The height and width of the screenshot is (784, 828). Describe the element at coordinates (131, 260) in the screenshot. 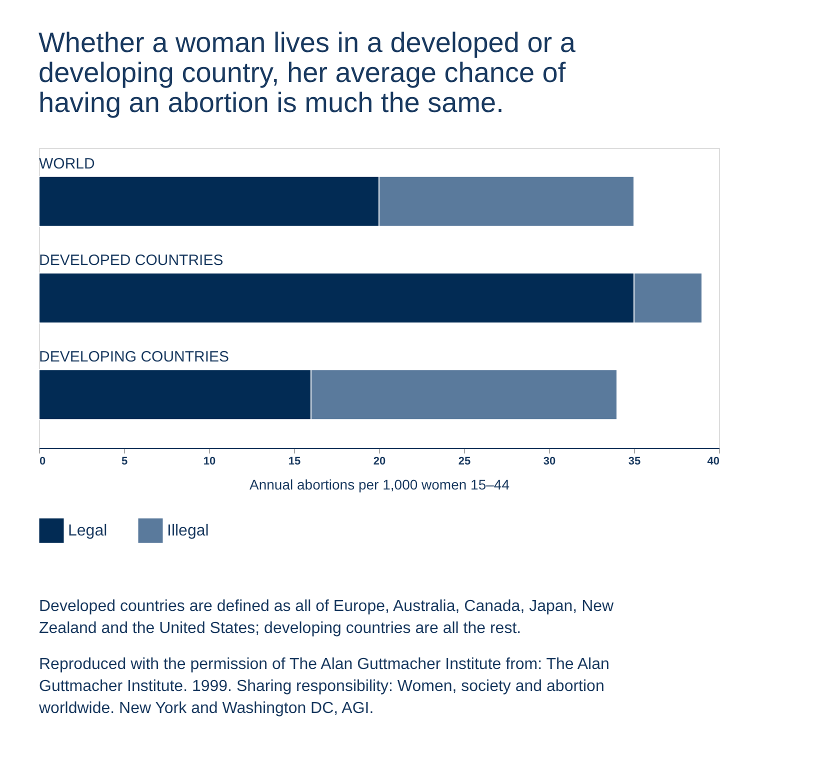

I see `y-tick-label: DEVELOPED COUNTRIES` at that location.